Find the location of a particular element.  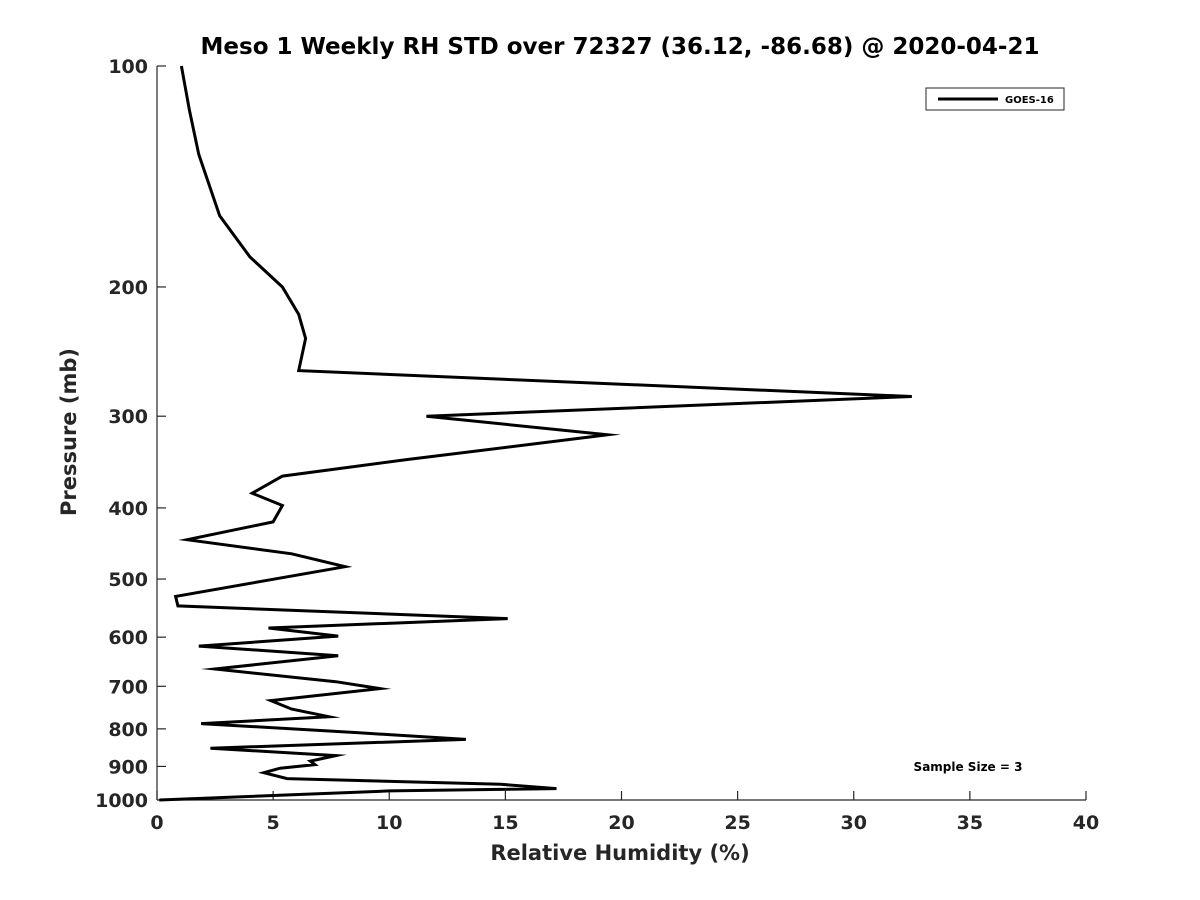

sample-size-annotation: Sample Size = 3 is located at coordinates (968, 767).